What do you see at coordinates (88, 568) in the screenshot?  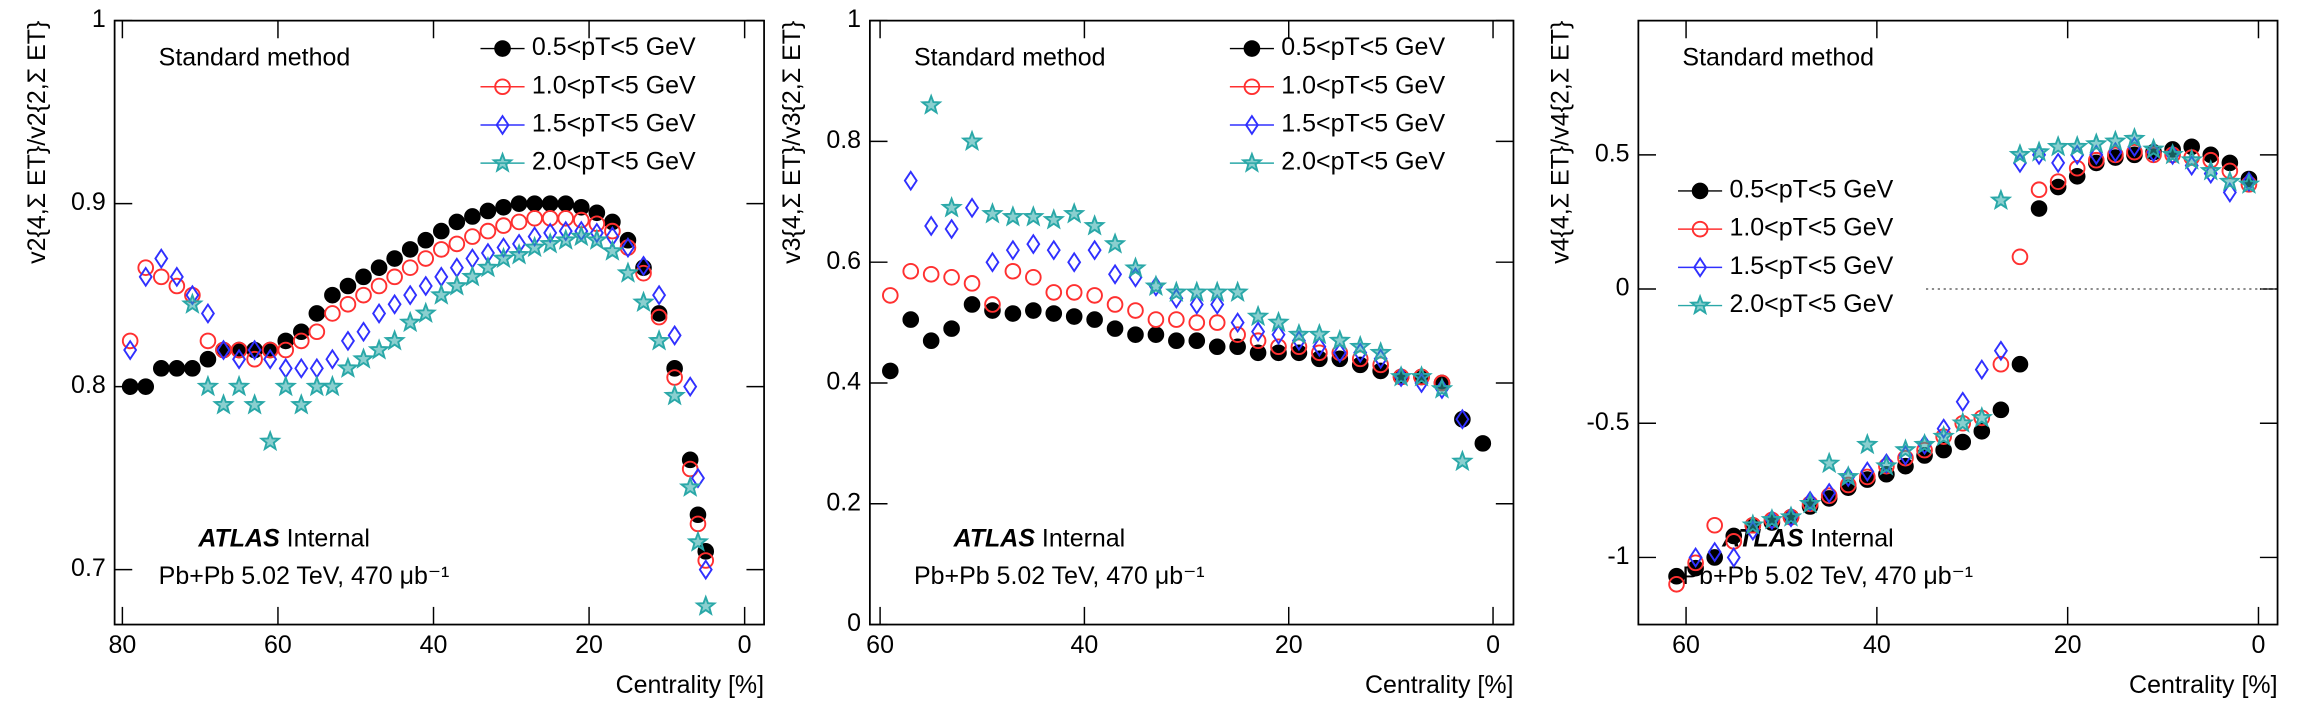 I see `y-tick-label: 0.7` at bounding box center [88, 568].